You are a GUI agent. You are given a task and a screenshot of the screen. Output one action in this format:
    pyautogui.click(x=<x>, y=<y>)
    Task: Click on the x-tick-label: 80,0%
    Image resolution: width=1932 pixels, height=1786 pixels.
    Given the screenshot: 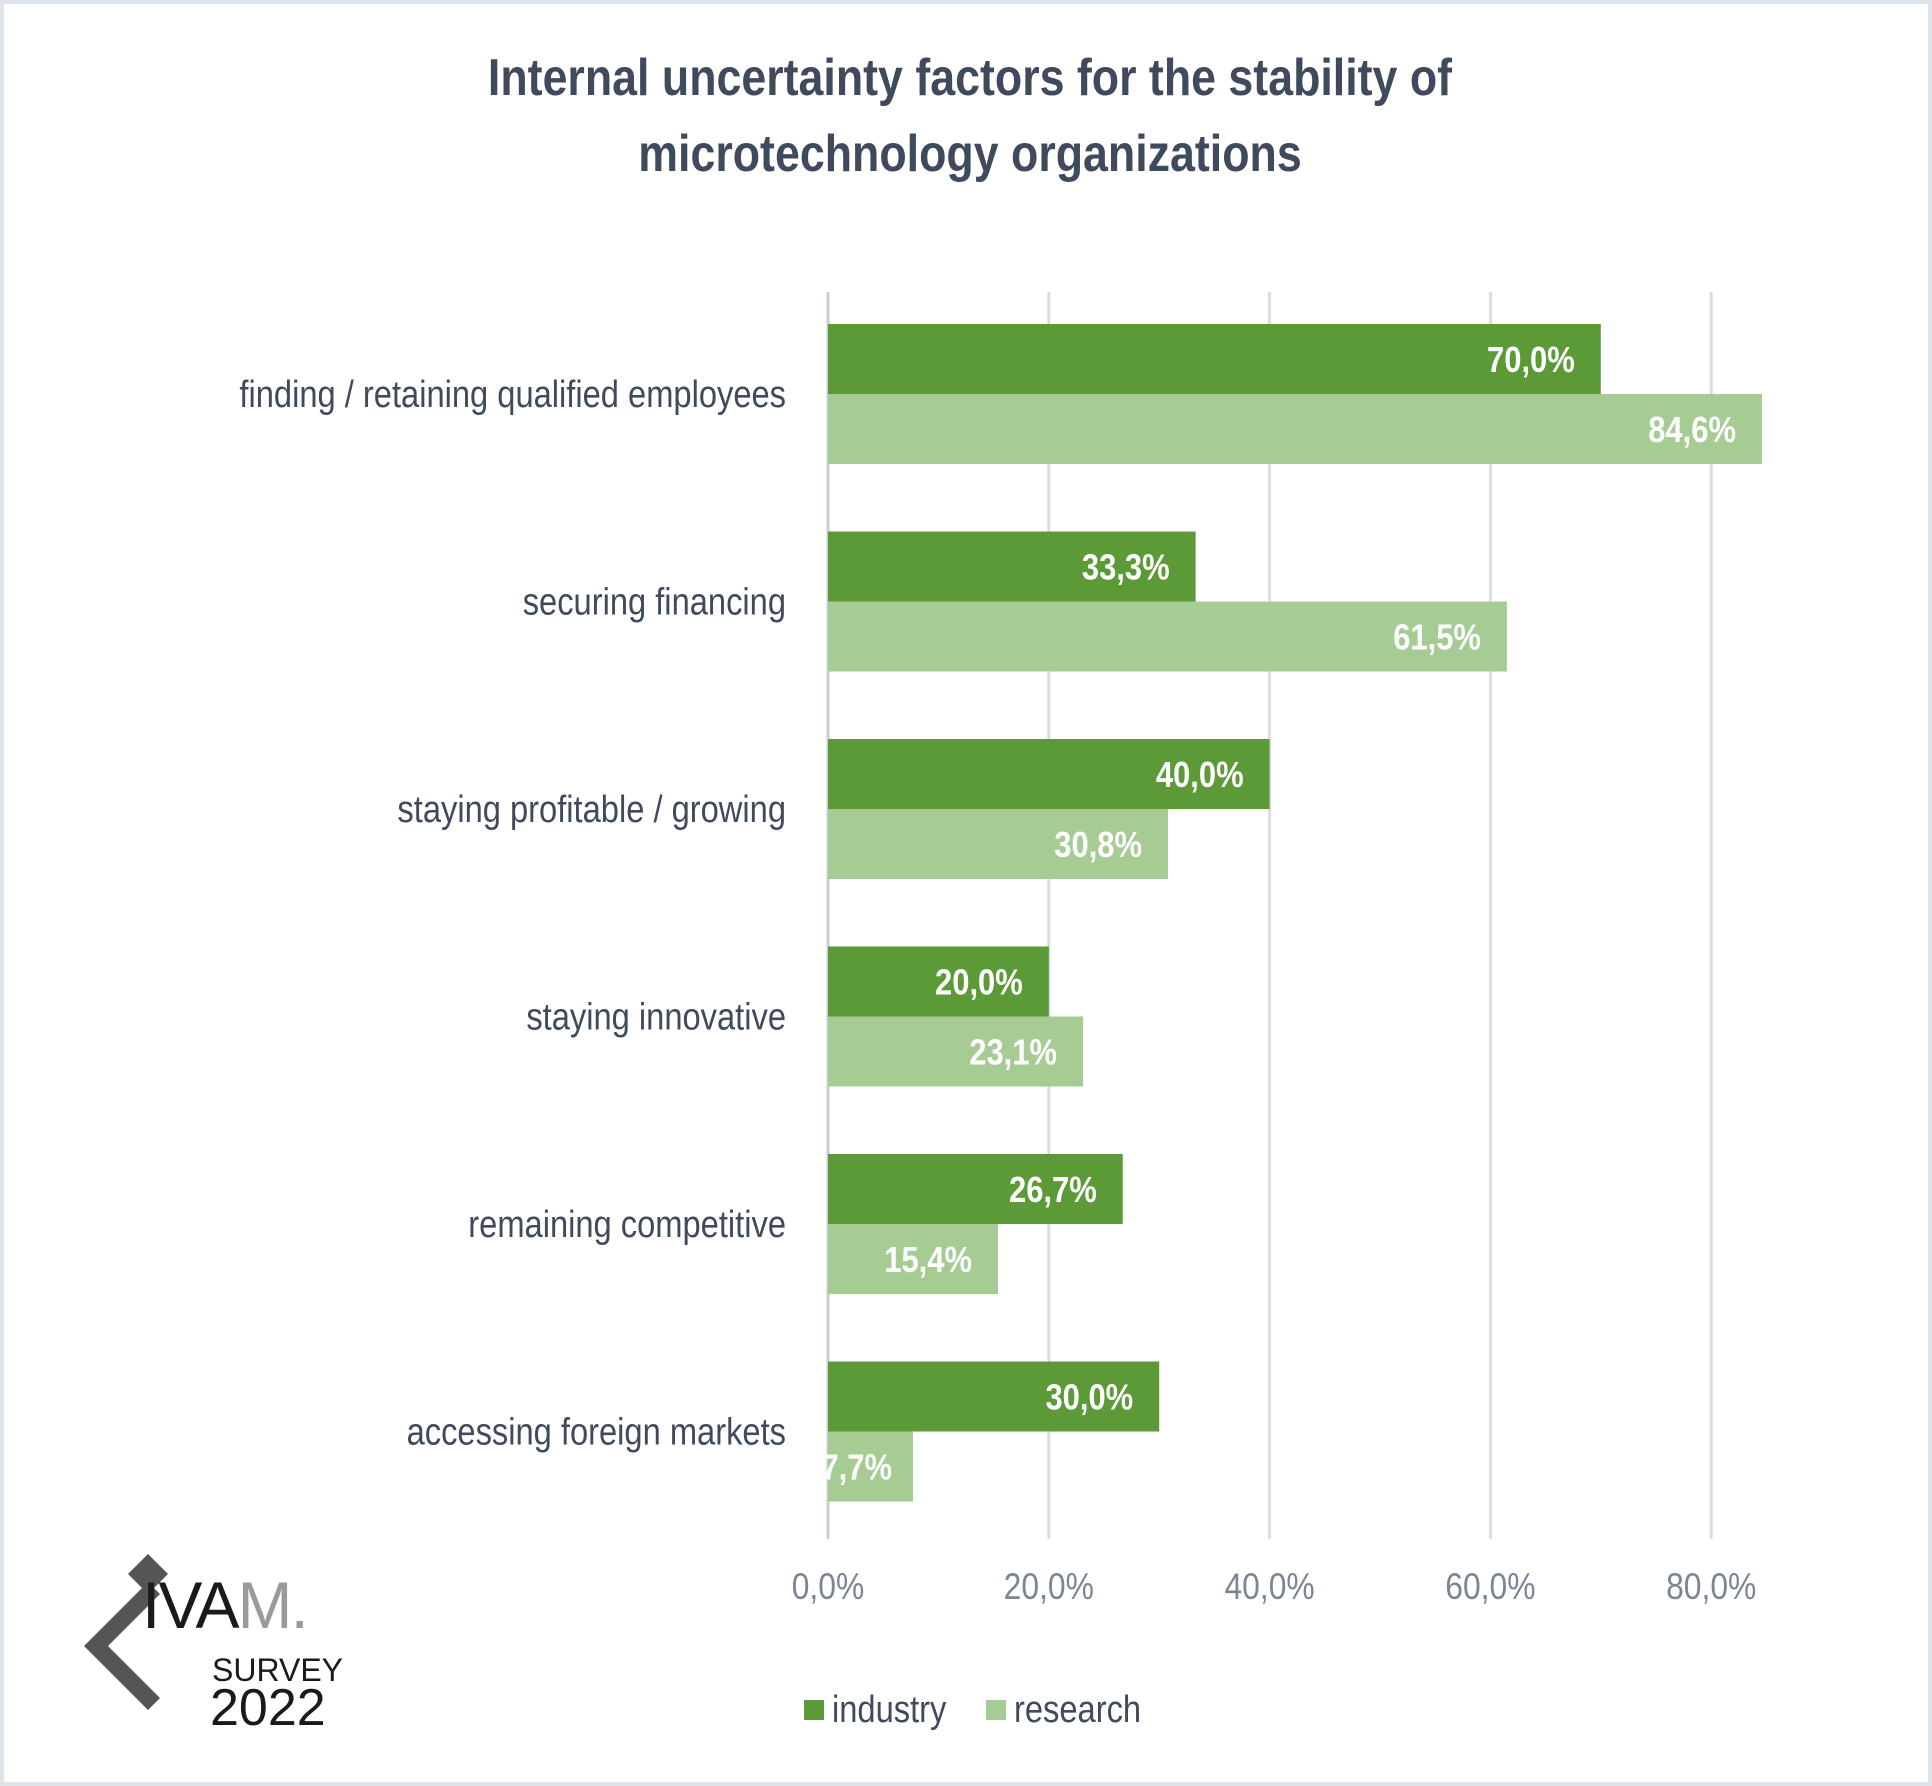 What is the action you would take?
    pyautogui.click(x=1711, y=1587)
    